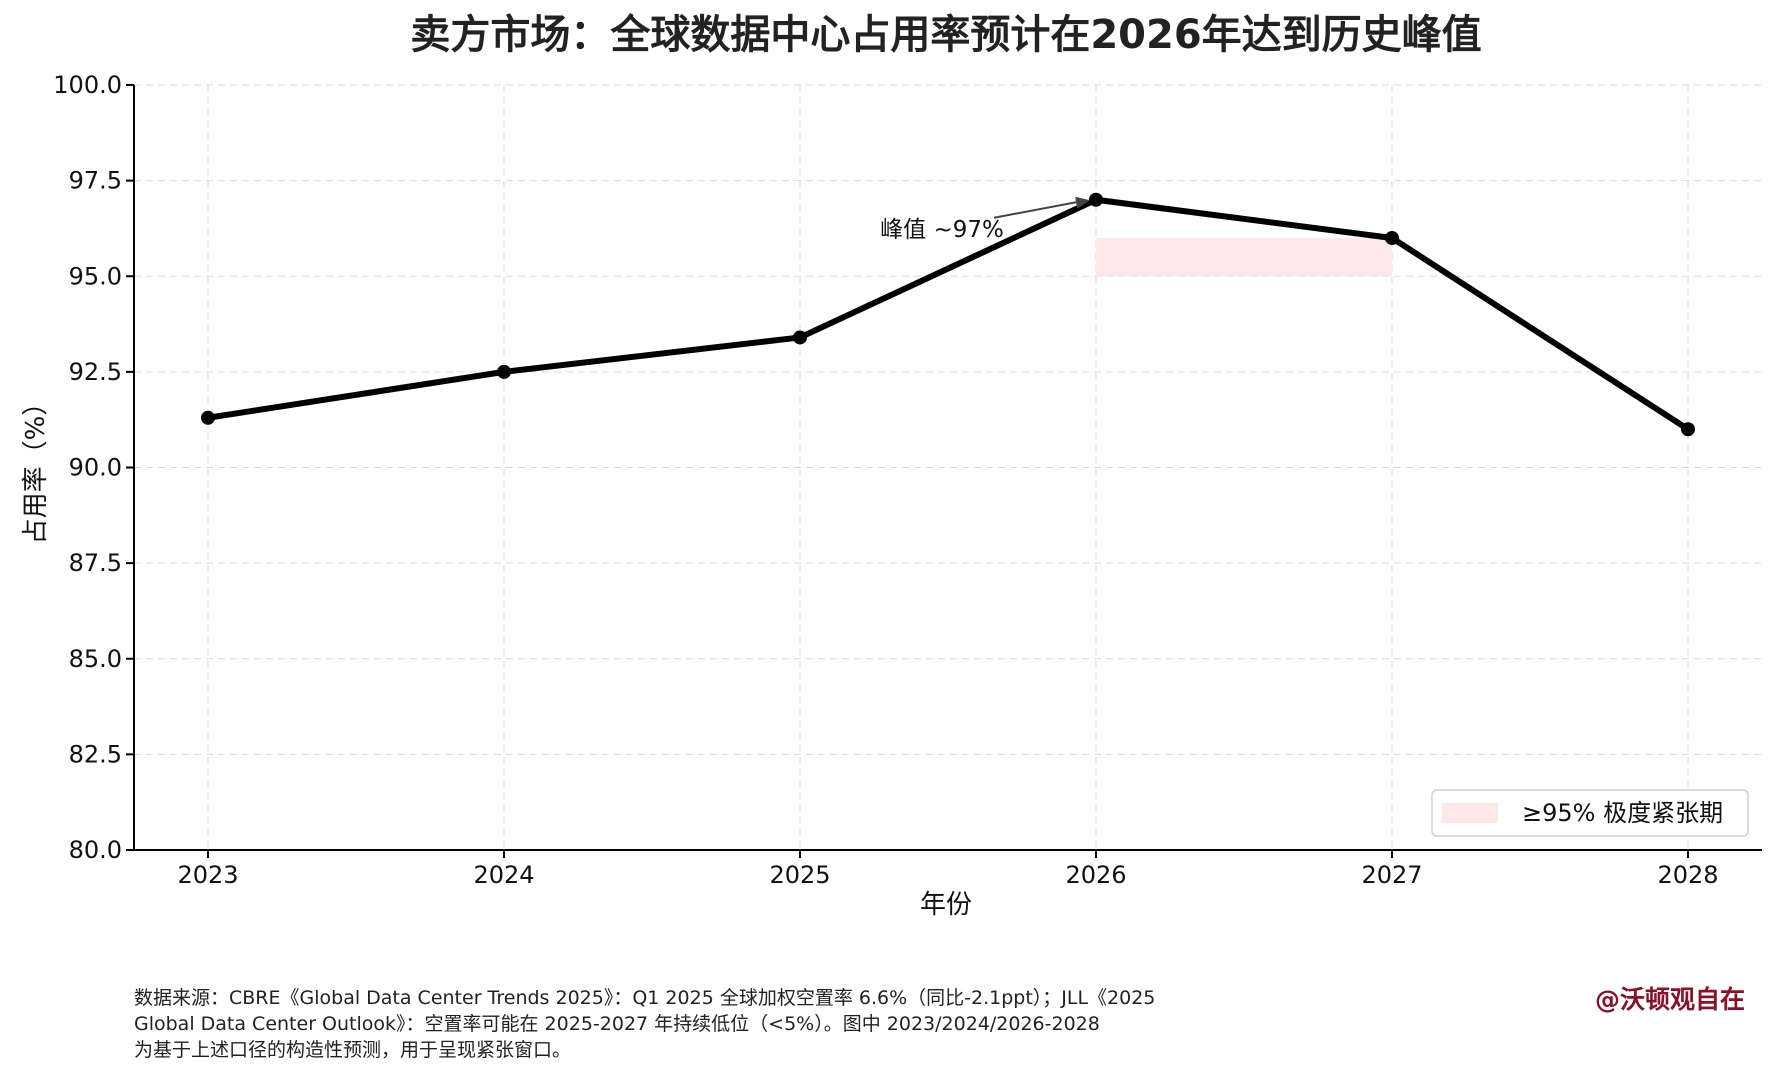 Image resolution: width=1773 pixels, height=1080 pixels. Describe the element at coordinates (36, 467) in the screenshot. I see `y-axis-title: 占用率（%）` at that location.